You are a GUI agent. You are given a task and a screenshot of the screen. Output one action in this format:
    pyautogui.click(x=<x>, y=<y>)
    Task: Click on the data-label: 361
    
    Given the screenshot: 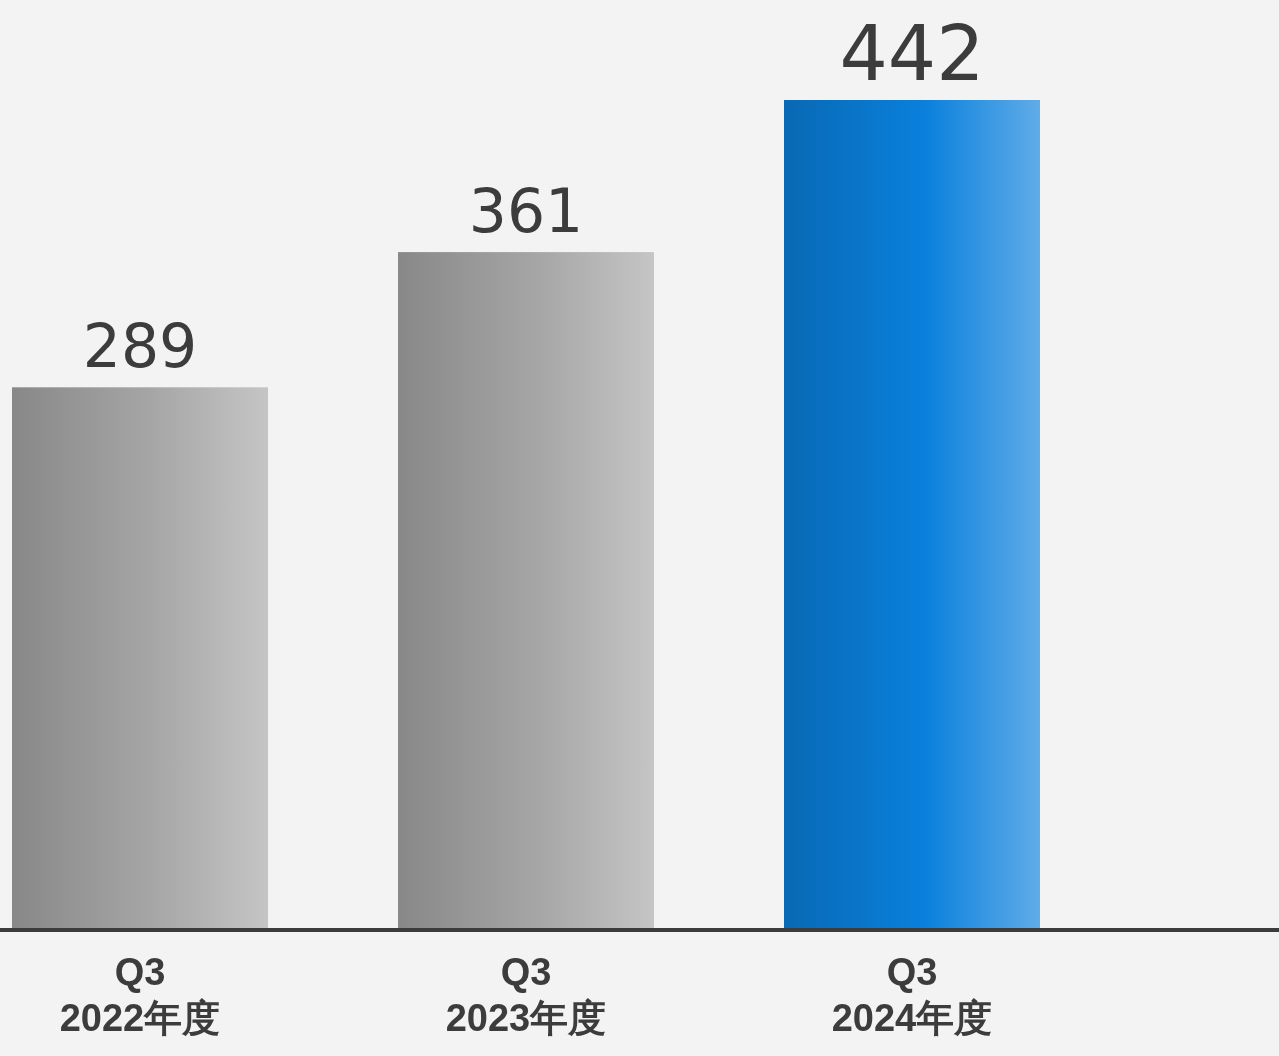 What is the action you would take?
    pyautogui.click(x=526, y=211)
    